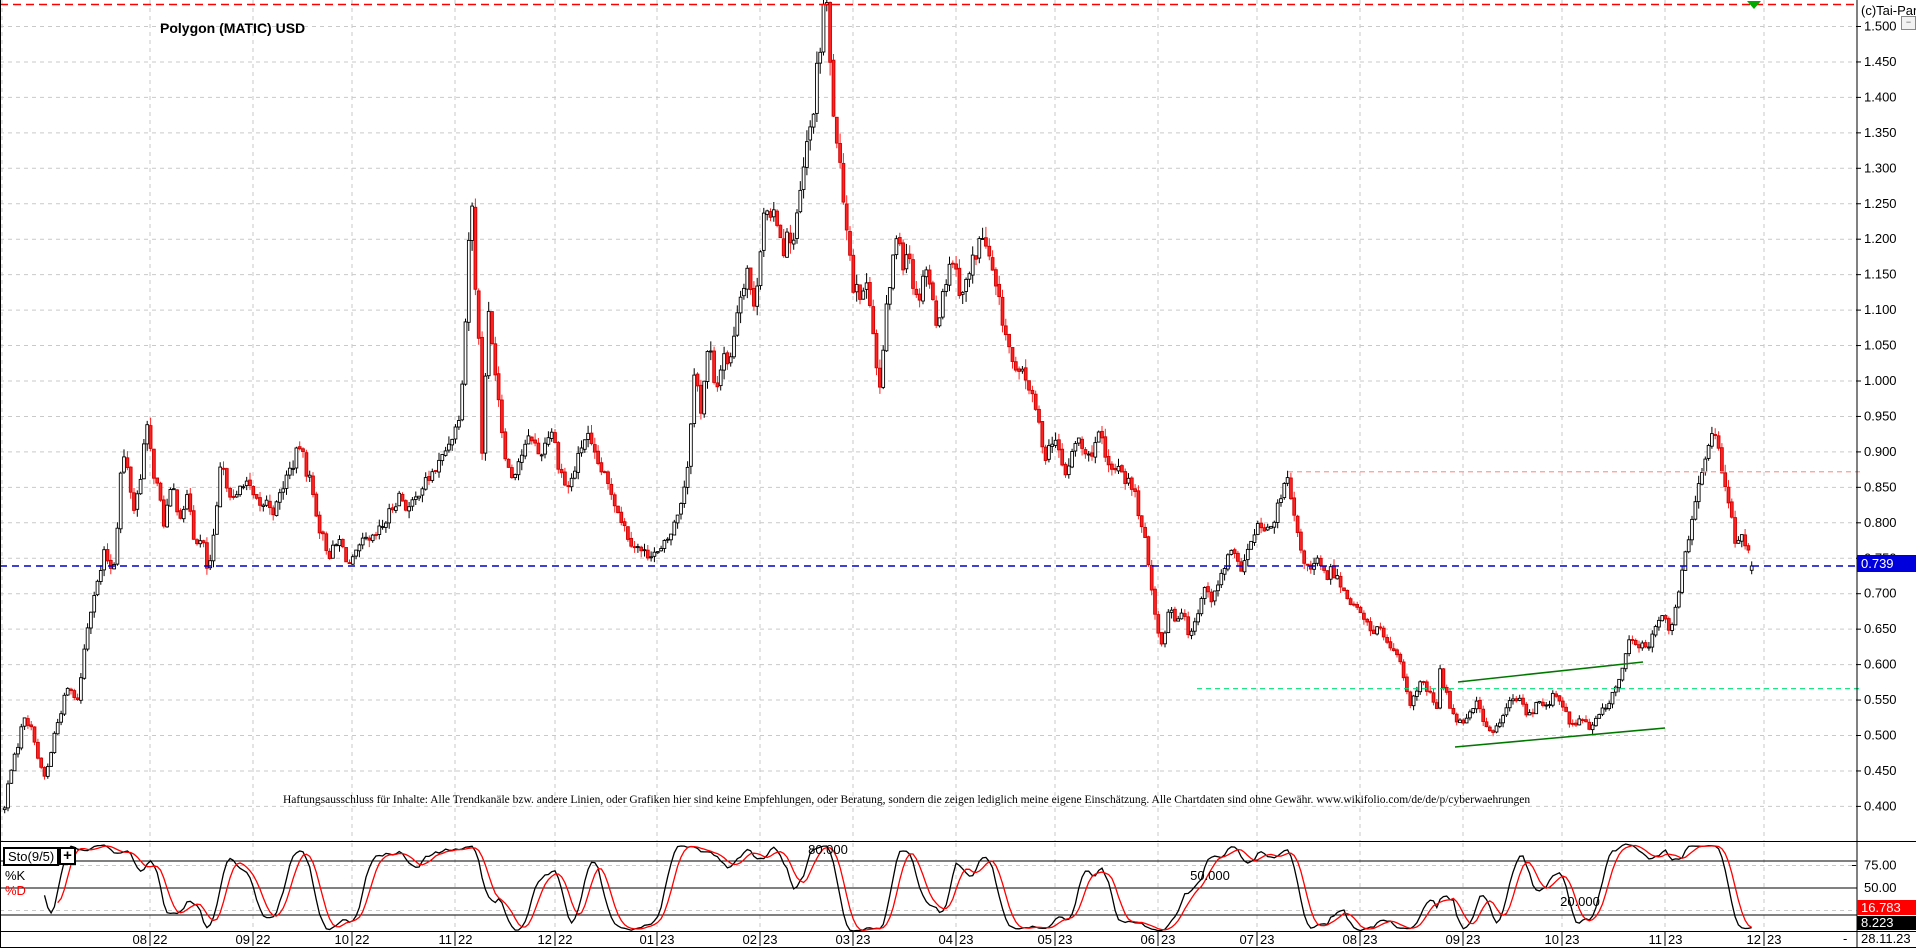  I want to click on stochastic-d-line, so click(905, 888).